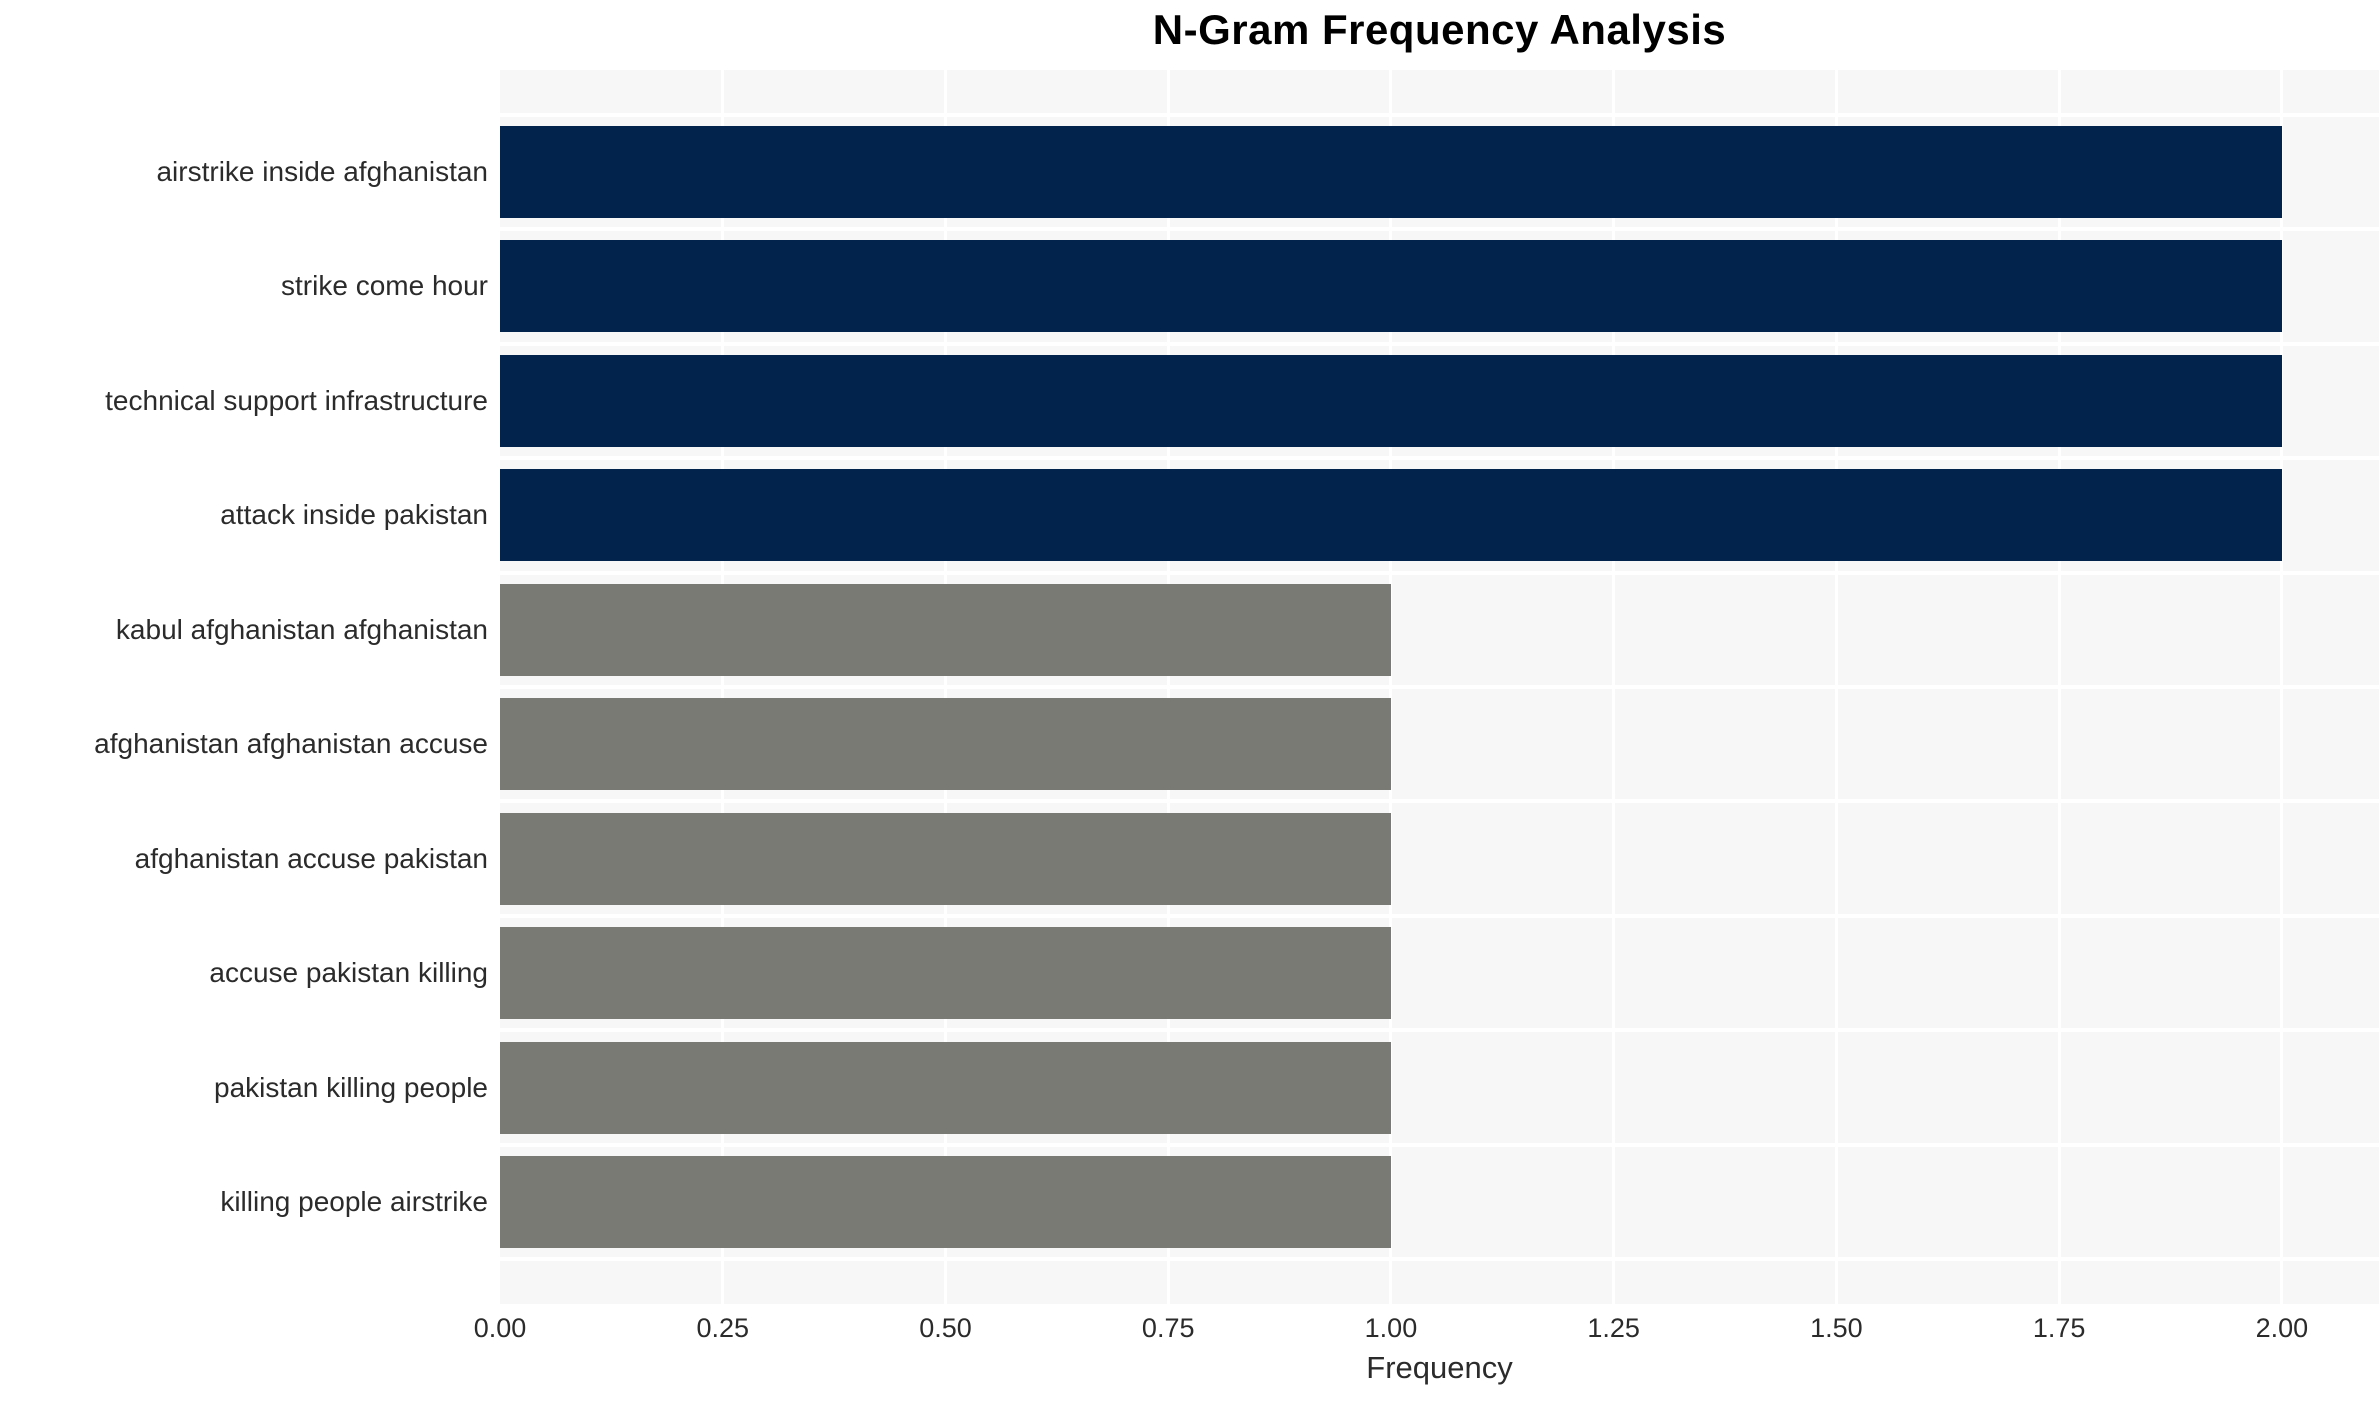 Image resolution: width=2379 pixels, height=1402 pixels. What do you see at coordinates (301, 629) in the screenshot?
I see `y-axis-label: kabul afghanistan afghanistan` at bounding box center [301, 629].